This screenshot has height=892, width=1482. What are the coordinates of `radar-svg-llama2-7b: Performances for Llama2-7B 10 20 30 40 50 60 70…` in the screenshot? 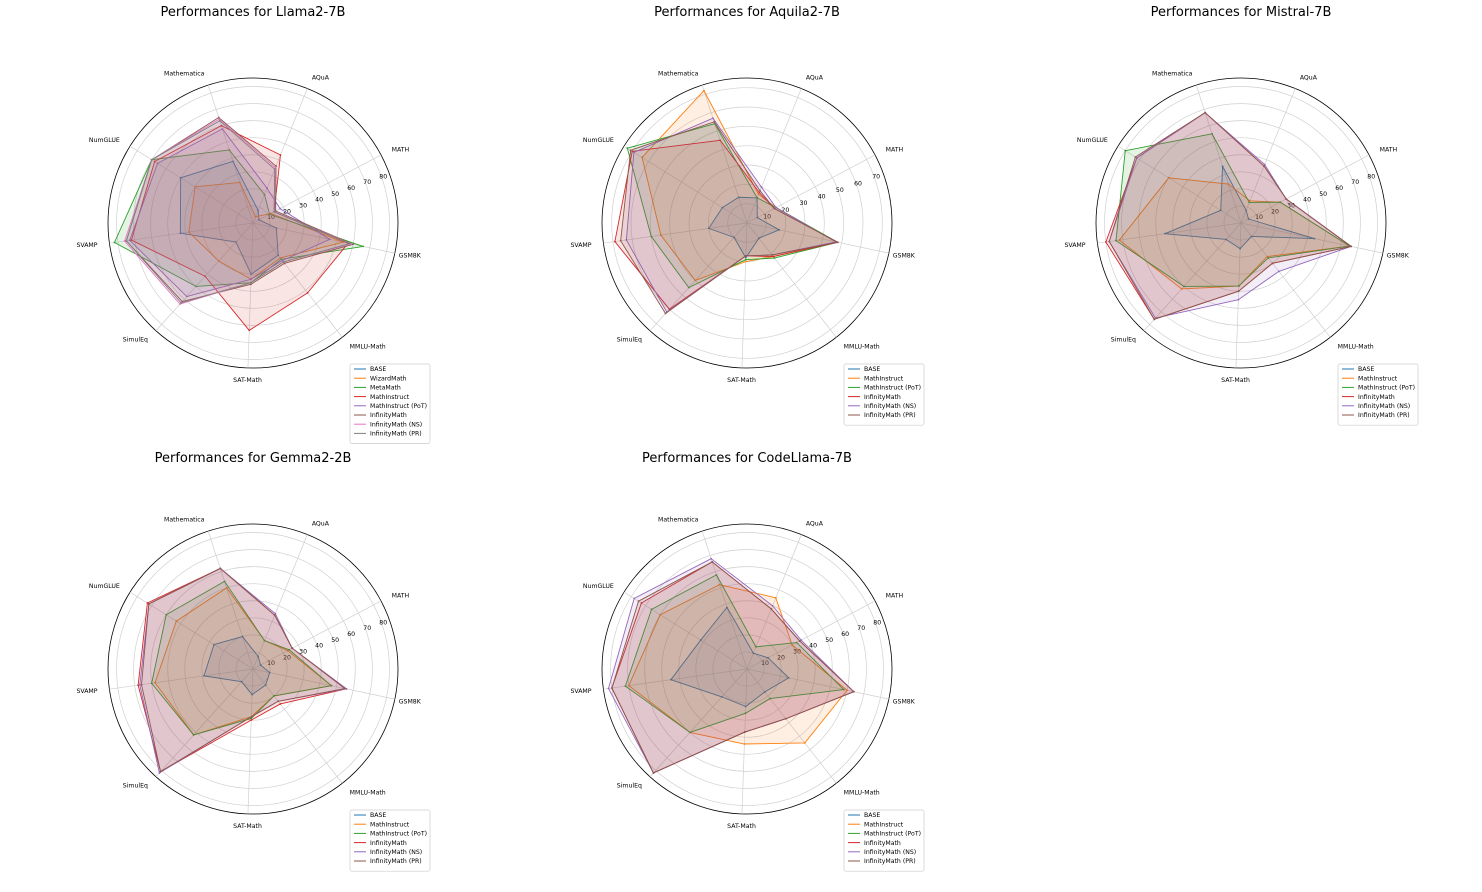 It's located at (253, 224).